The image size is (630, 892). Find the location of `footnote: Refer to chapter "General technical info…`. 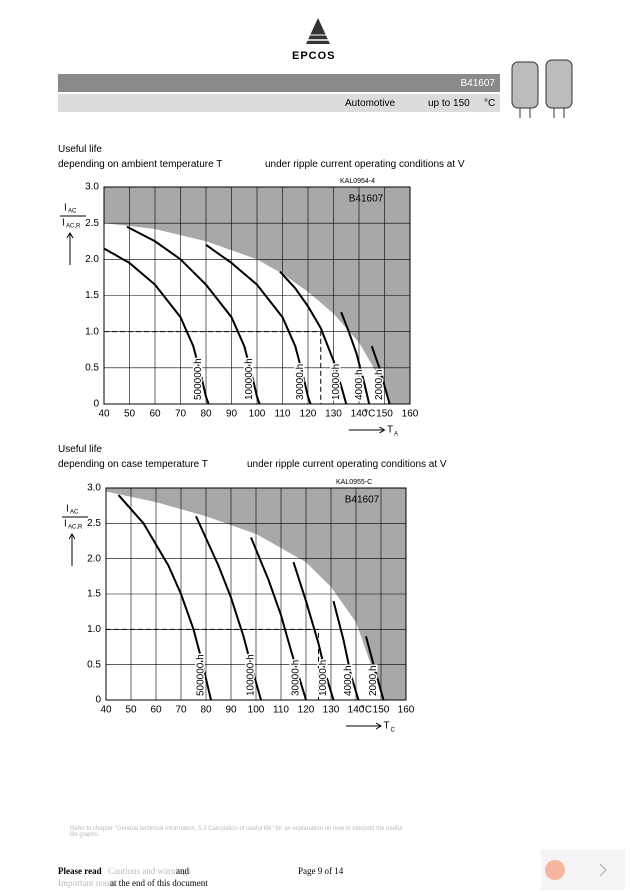

footnote: Refer to chapter "General technical info… is located at coordinates (236, 832).